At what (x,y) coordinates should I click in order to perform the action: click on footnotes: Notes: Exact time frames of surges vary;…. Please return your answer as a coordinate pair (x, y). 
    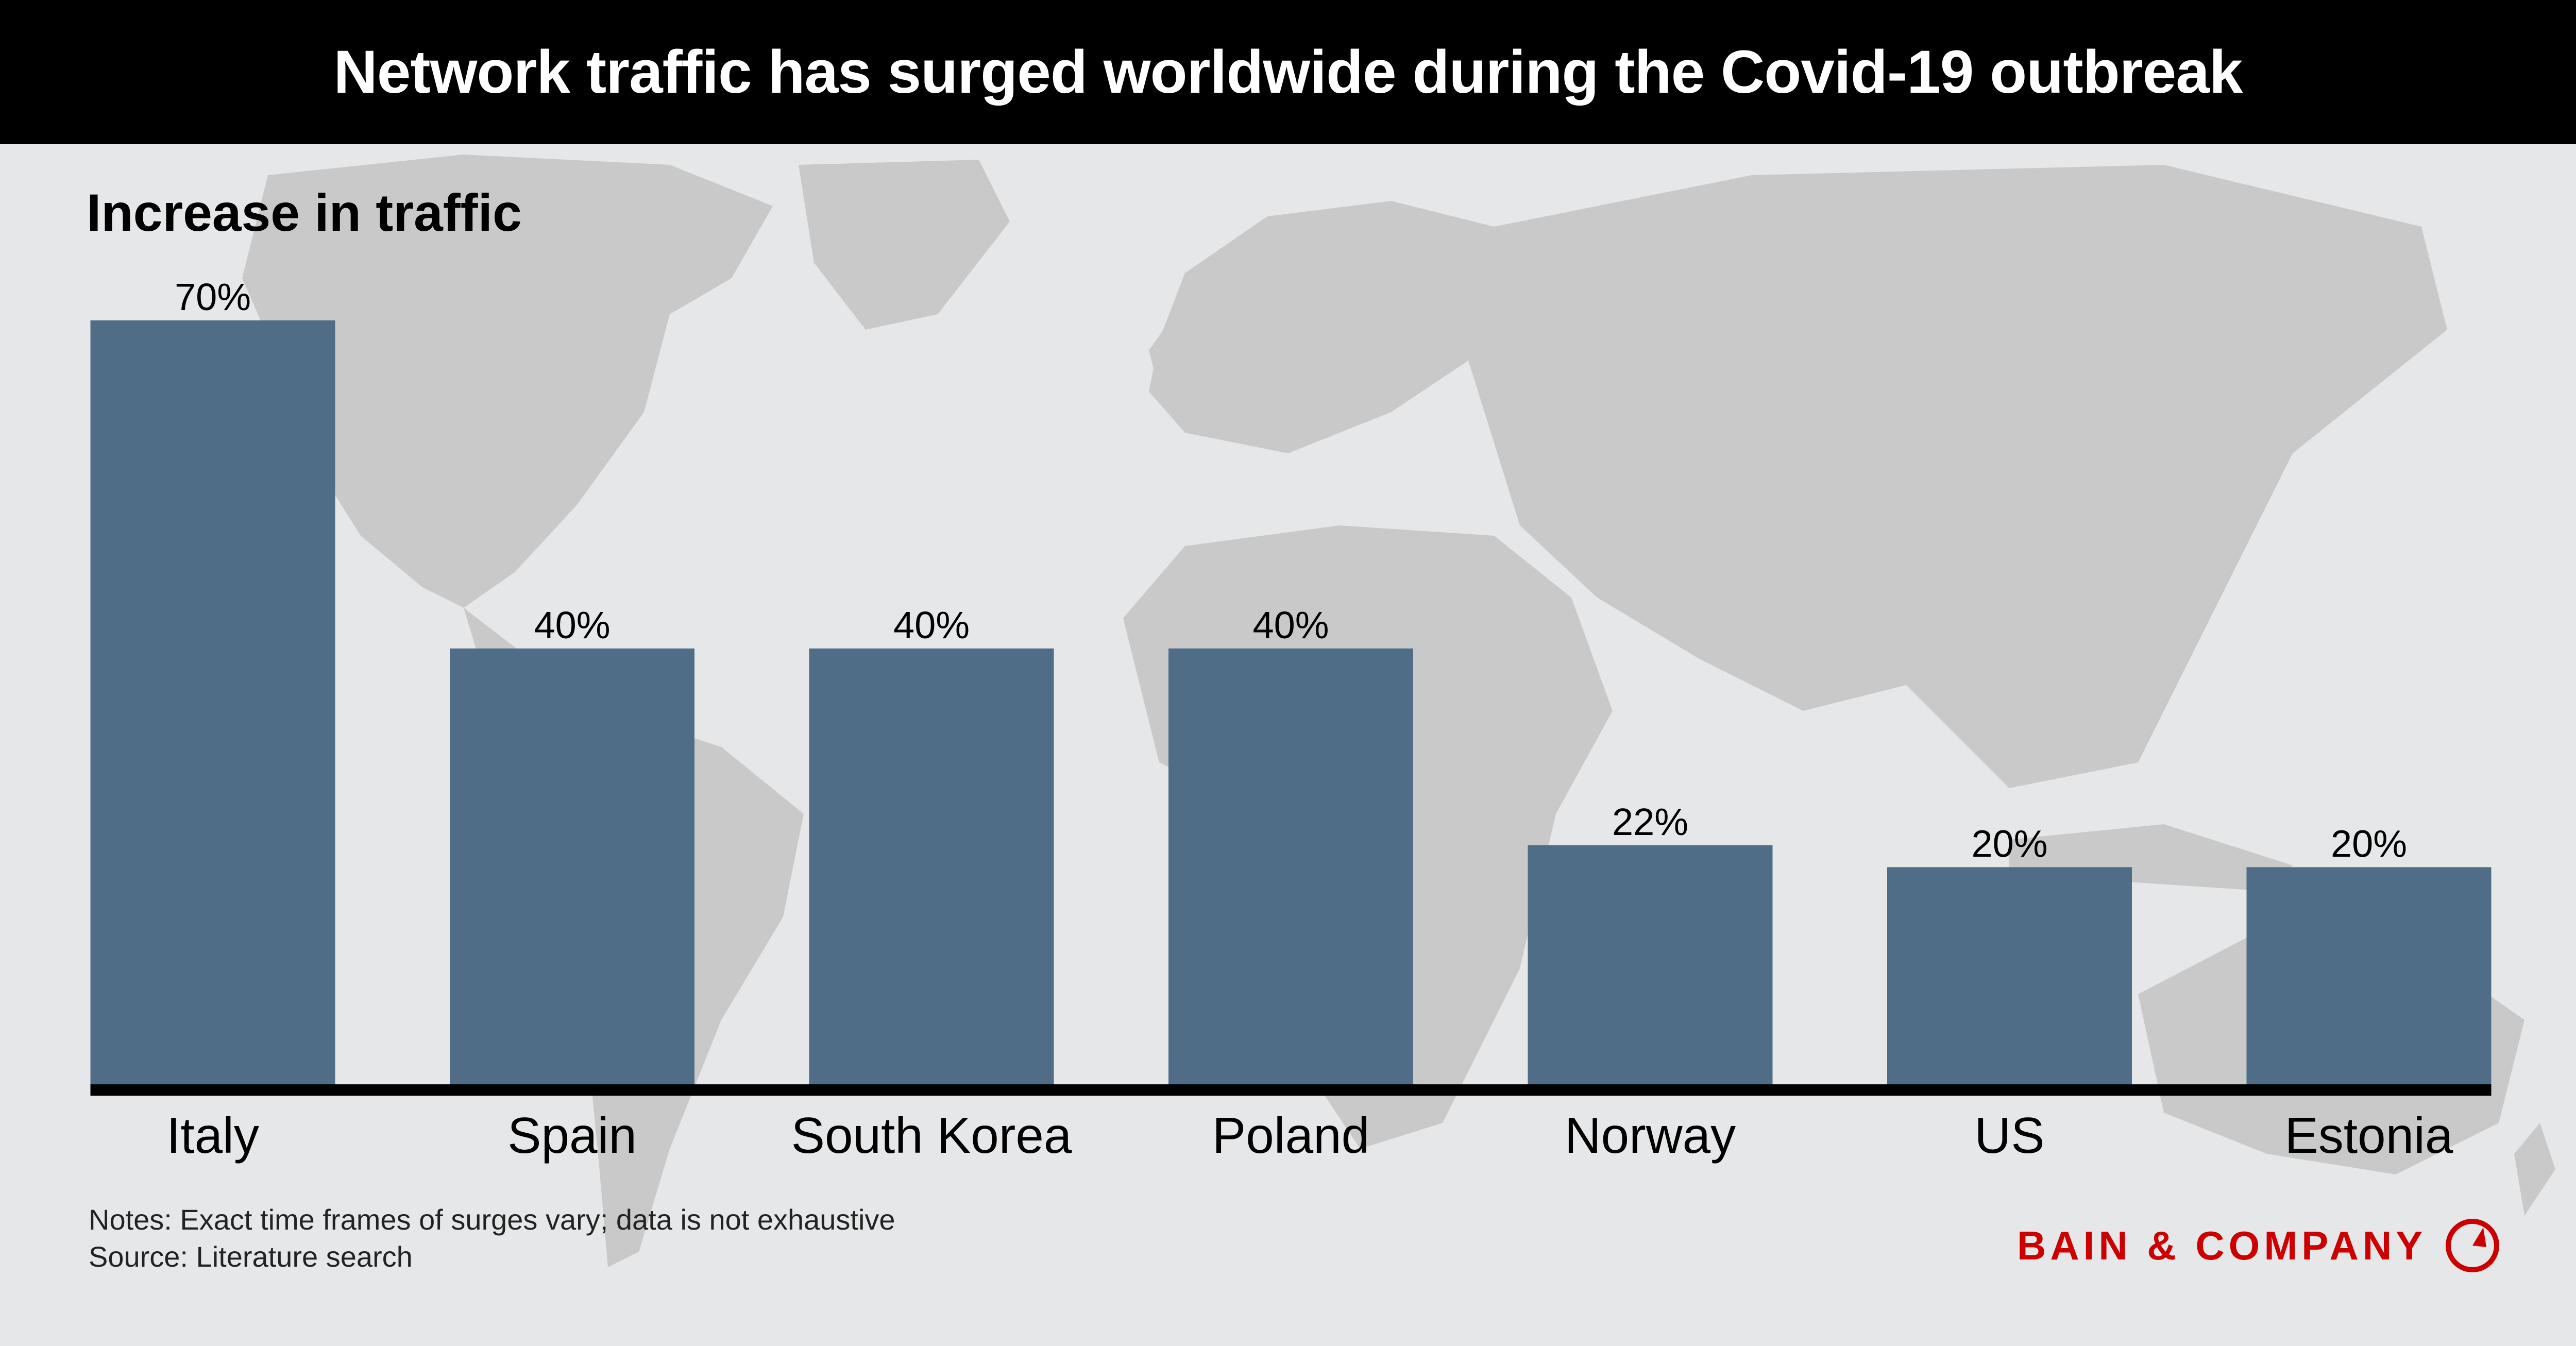
    Looking at the image, I should click on (492, 1238).